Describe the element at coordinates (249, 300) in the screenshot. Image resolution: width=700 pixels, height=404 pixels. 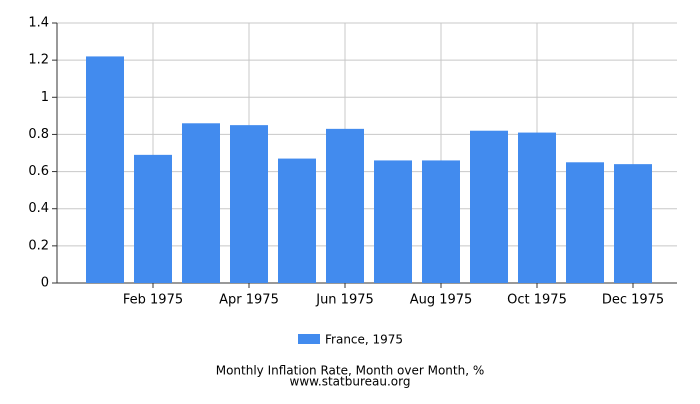
I see `x-tick-label: Apr 1975` at that location.